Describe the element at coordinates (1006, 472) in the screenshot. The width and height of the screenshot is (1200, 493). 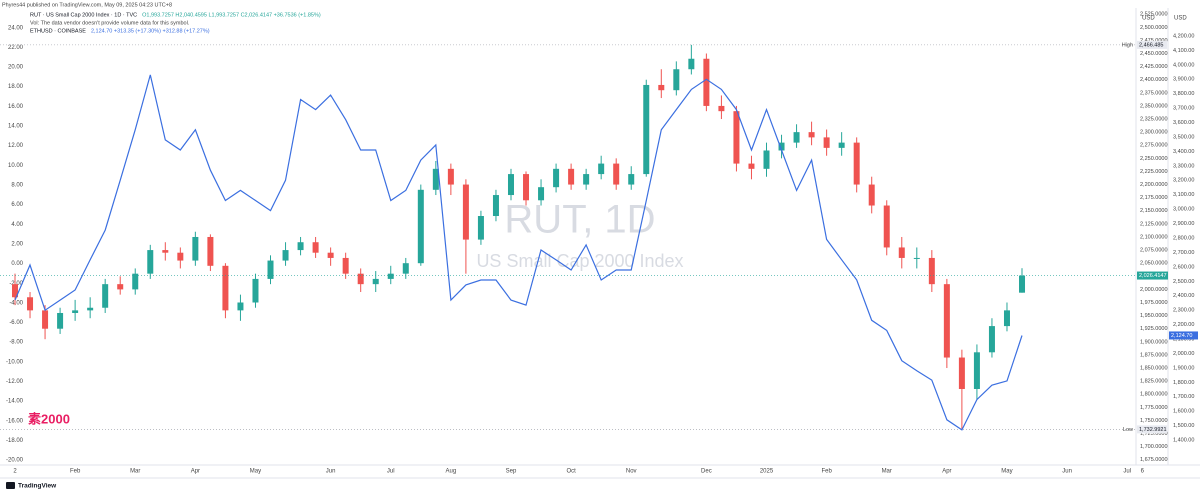
I see `x-tick-label: May` at that location.